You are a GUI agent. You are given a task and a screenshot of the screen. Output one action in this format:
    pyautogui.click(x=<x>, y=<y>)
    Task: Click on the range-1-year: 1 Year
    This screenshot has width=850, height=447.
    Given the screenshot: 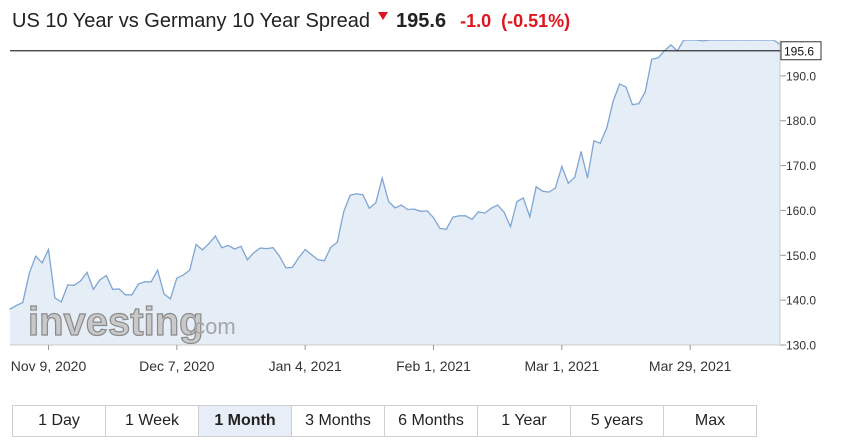 What is the action you would take?
    pyautogui.click(x=524, y=421)
    